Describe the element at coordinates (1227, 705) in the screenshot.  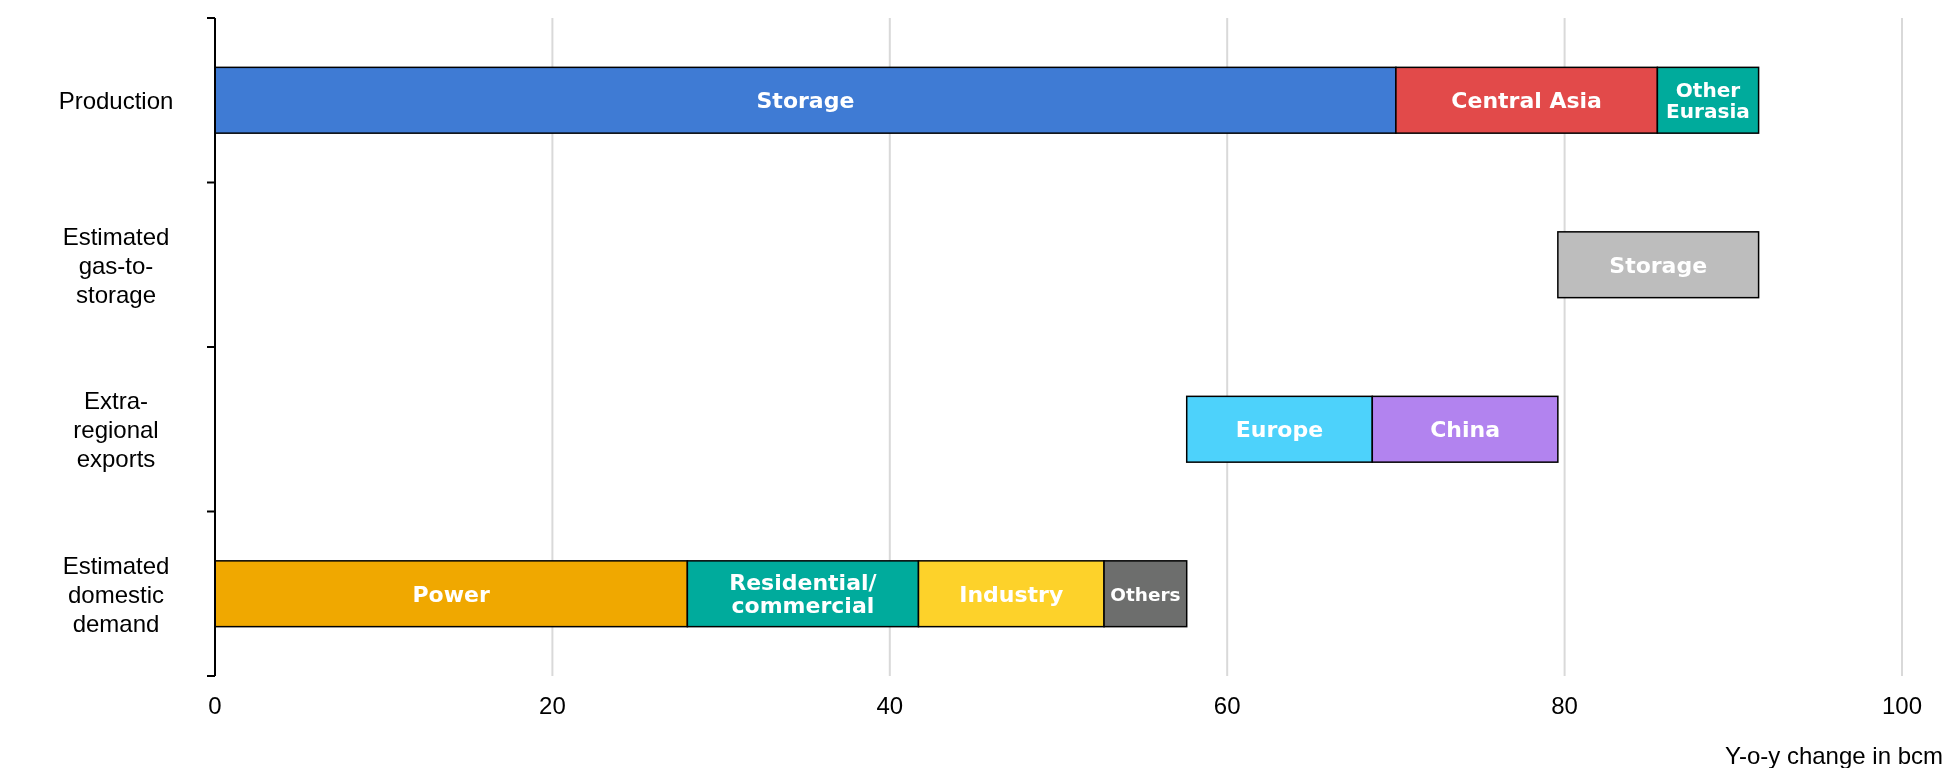
I see `x-tick-label: 60` at that location.